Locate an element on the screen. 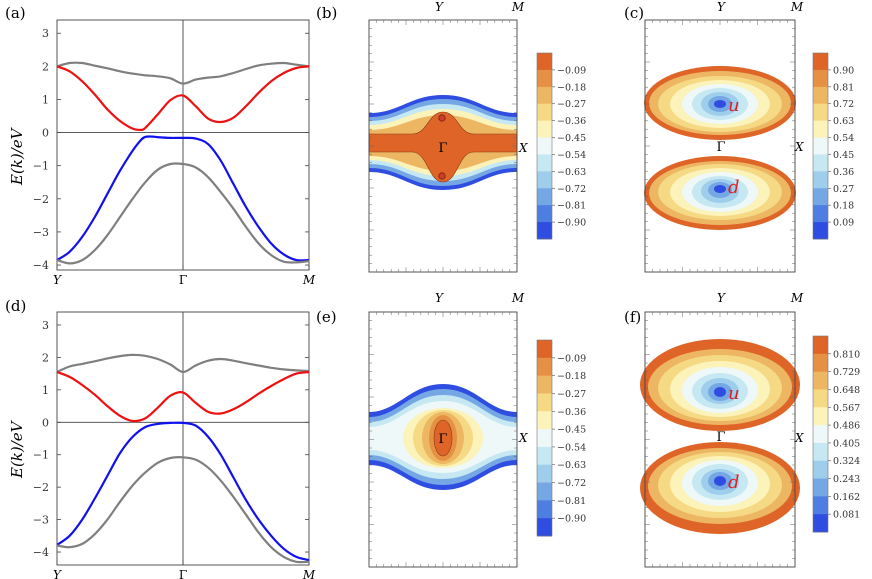 The image size is (872, 579). c-colorbar-tick-label-6: 0.36 is located at coordinates (843, 172).